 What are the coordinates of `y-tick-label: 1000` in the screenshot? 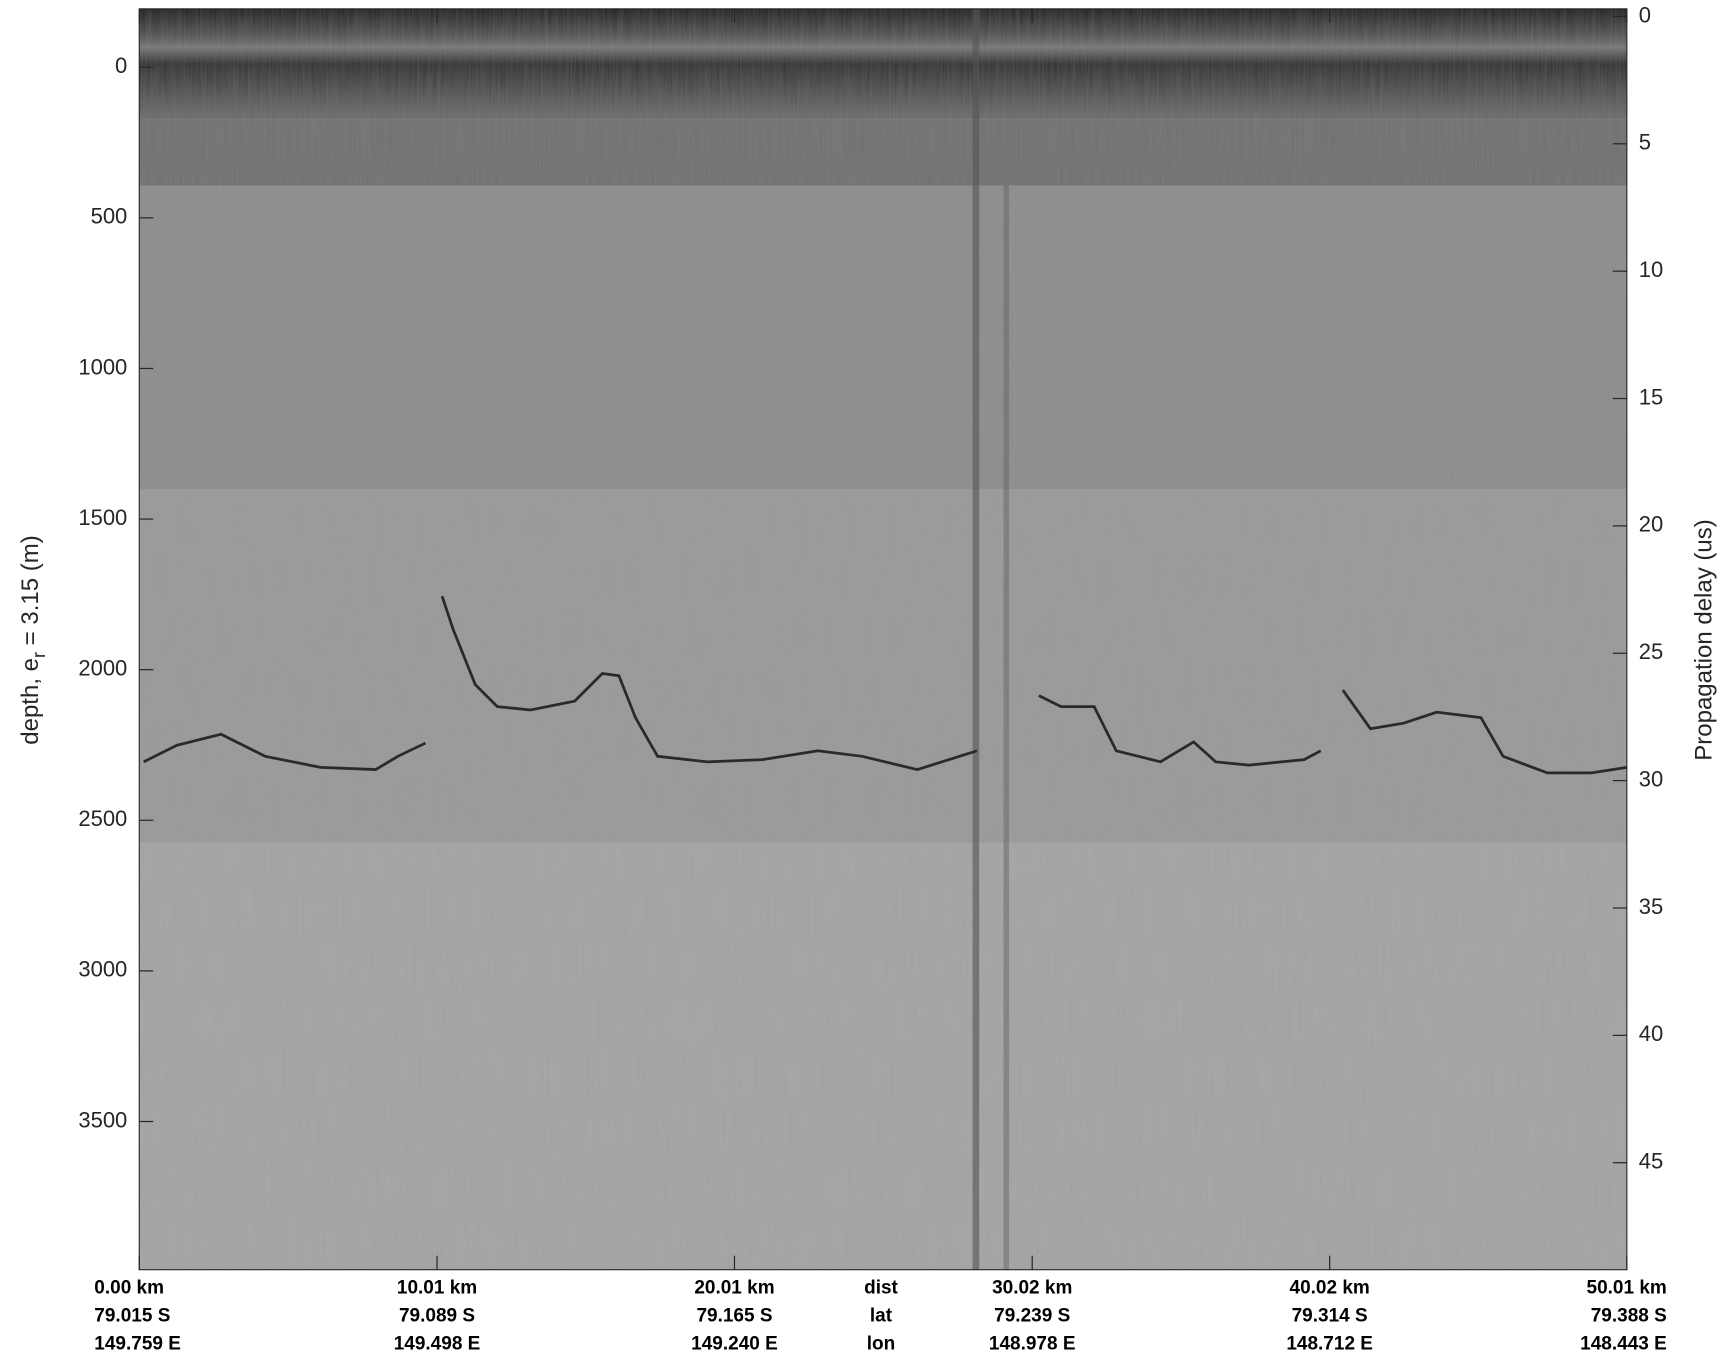 It's located at (102, 366).